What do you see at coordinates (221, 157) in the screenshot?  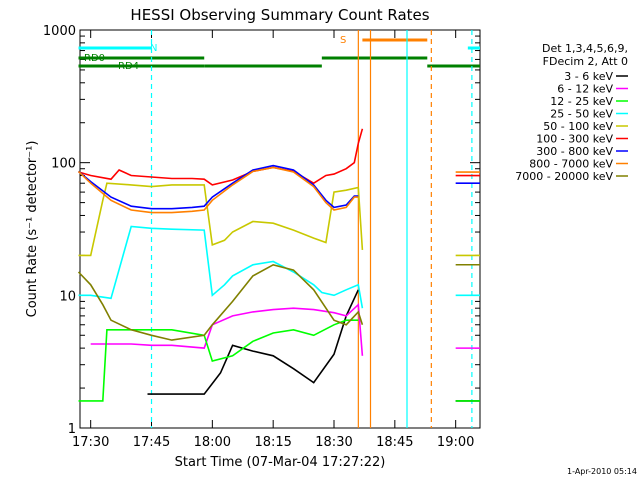 I see `series-line-100-300-kev` at bounding box center [221, 157].